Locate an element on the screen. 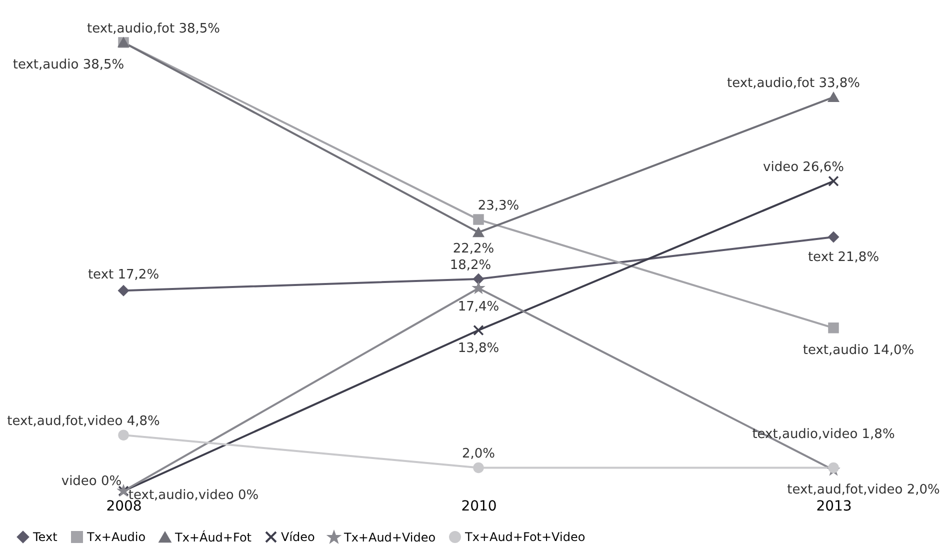 The width and height of the screenshot is (950, 556). legend-label: Tx+Áud+Fot is located at coordinates (213, 536).